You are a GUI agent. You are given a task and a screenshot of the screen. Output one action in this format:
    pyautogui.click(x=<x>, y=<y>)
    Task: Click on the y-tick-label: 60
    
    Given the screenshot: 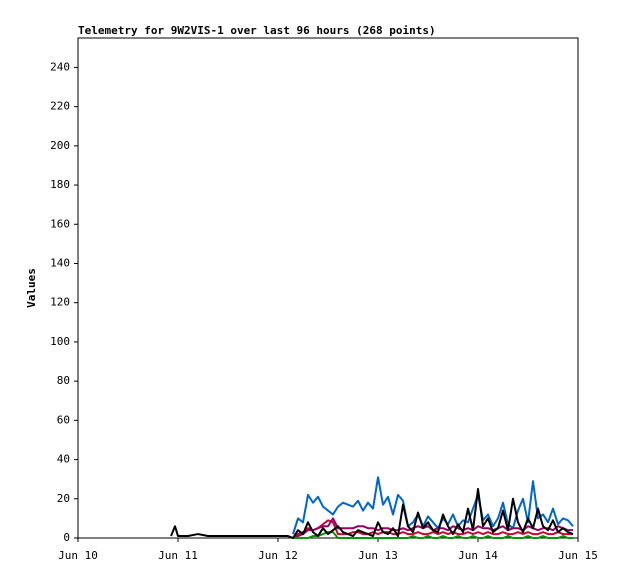 What is the action you would take?
    pyautogui.click(x=63, y=419)
    